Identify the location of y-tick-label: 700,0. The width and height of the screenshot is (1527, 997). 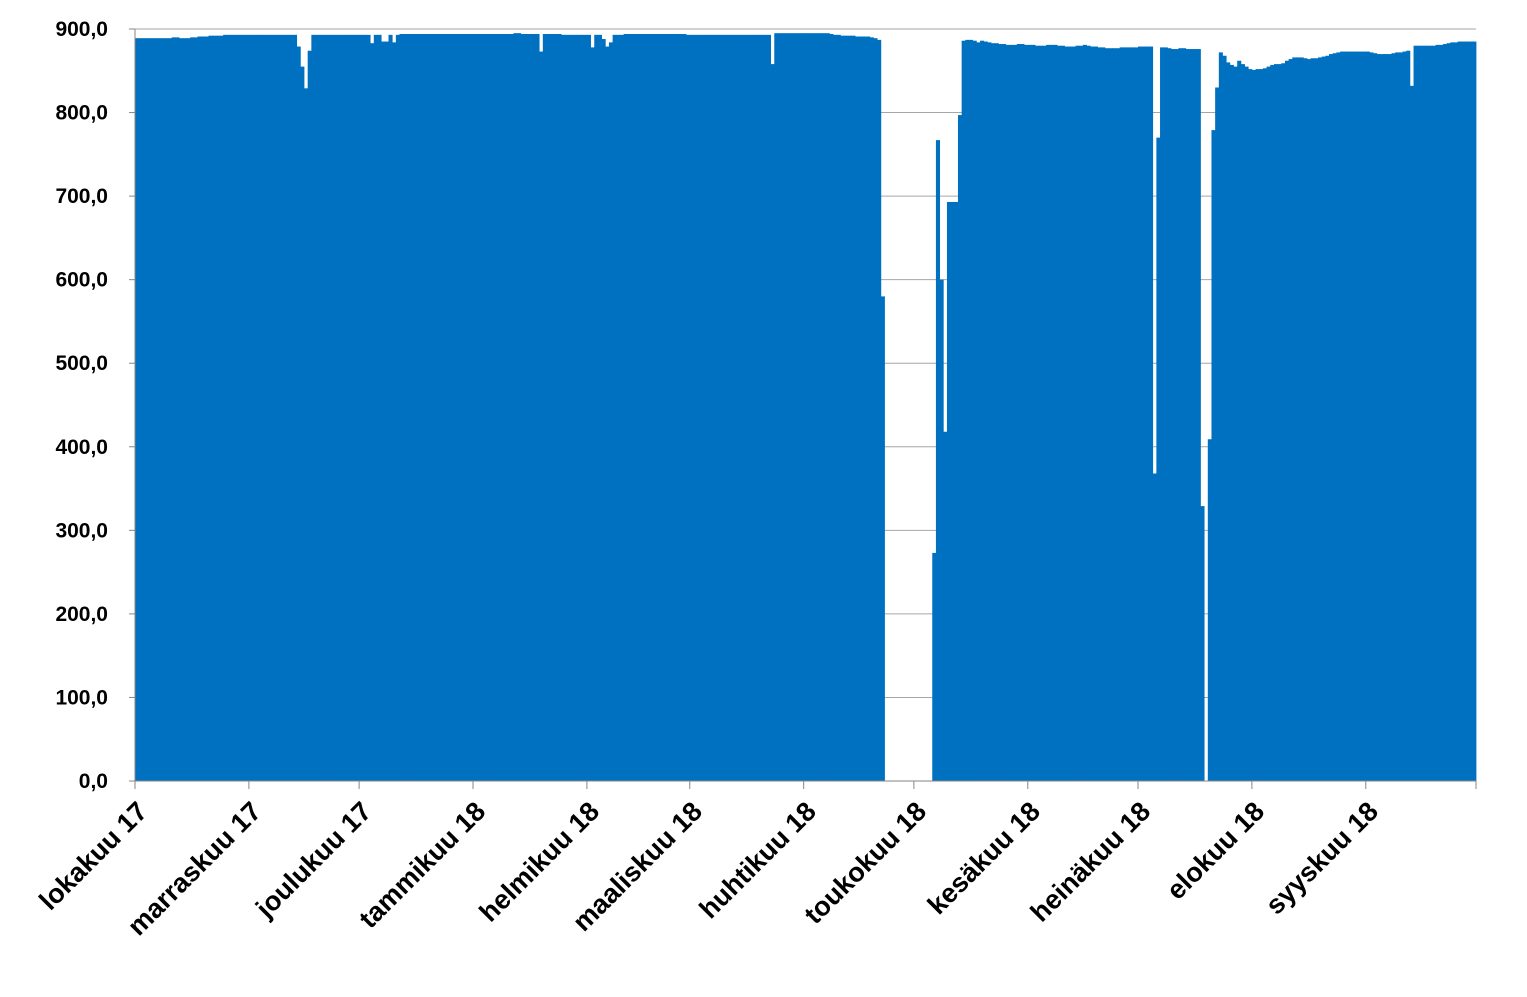
(81, 196).